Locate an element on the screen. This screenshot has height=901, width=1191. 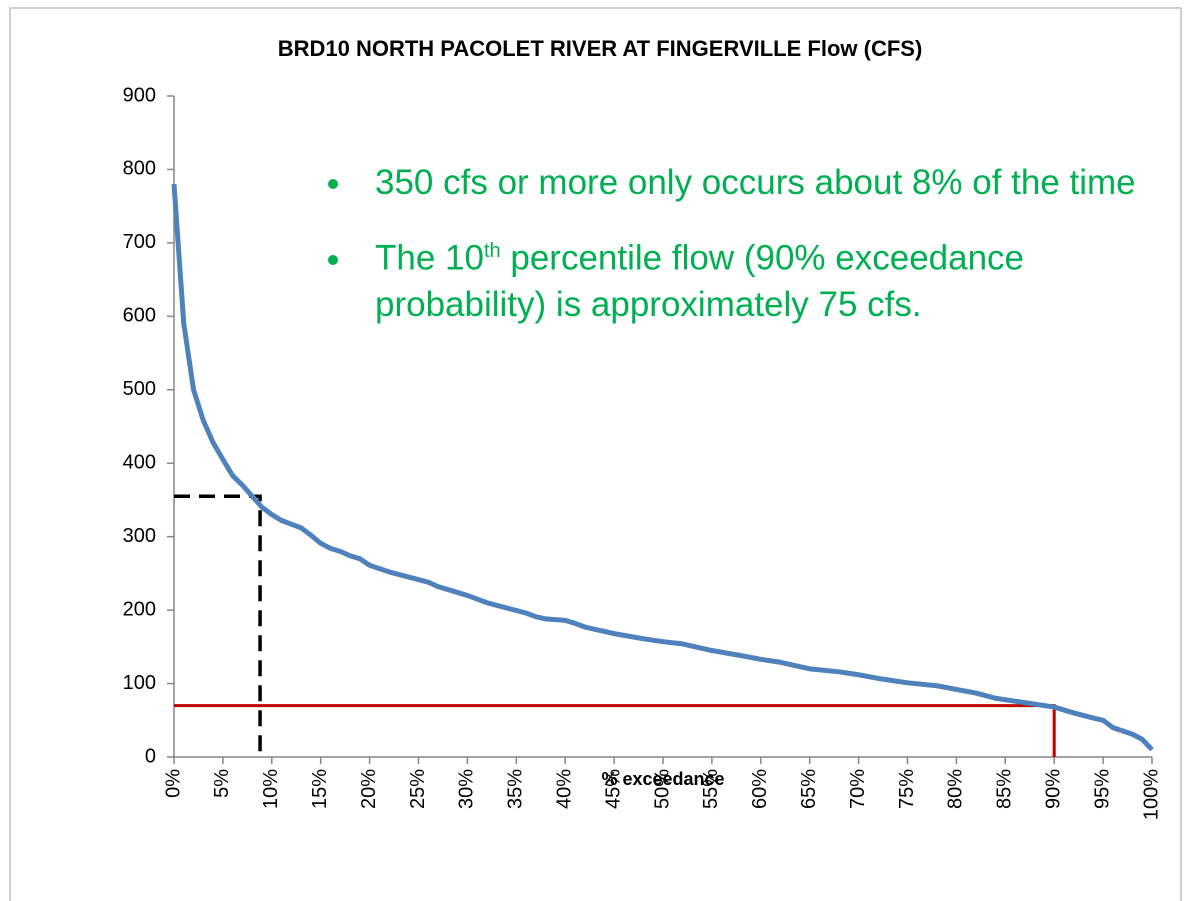
x-tick-label: 100% is located at coordinates (1151, 794).